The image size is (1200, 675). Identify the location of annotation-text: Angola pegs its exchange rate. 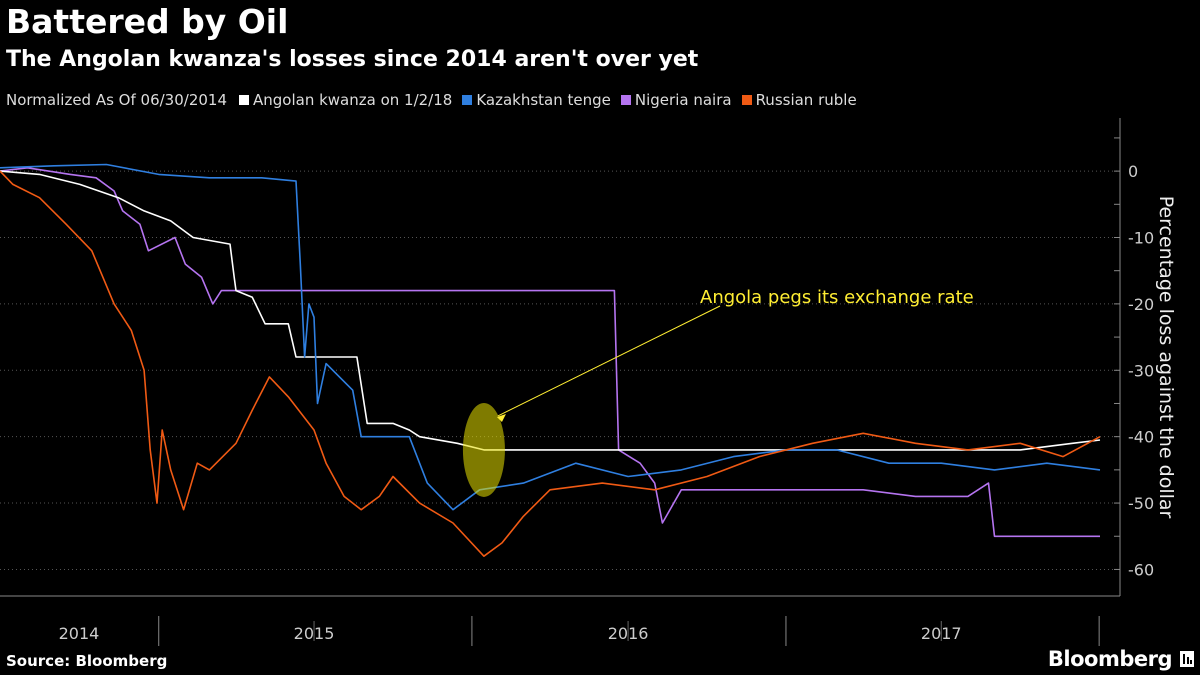
(837, 297).